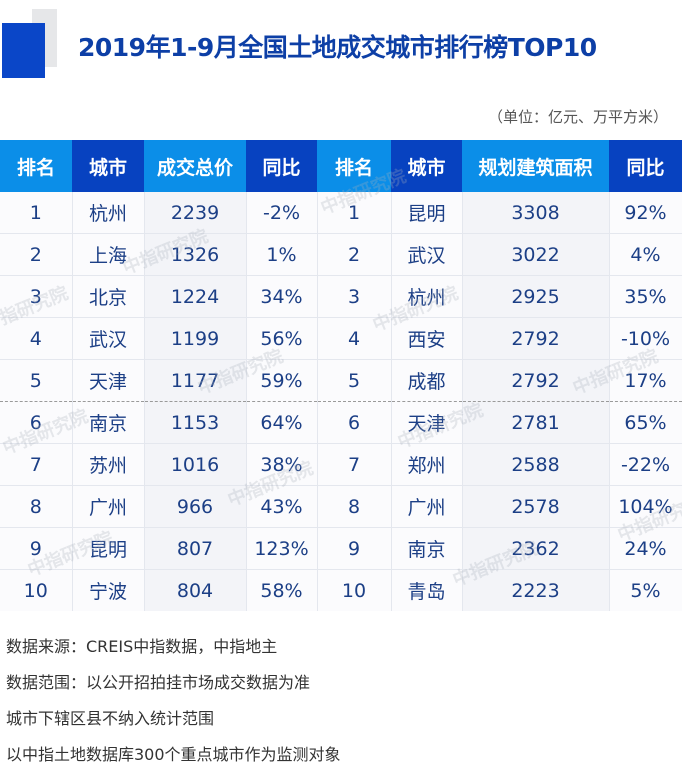 The width and height of the screenshot is (682, 778). Describe the element at coordinates (282, 548) in the screenshot. I see `yoy-cell: 123%` at that location.